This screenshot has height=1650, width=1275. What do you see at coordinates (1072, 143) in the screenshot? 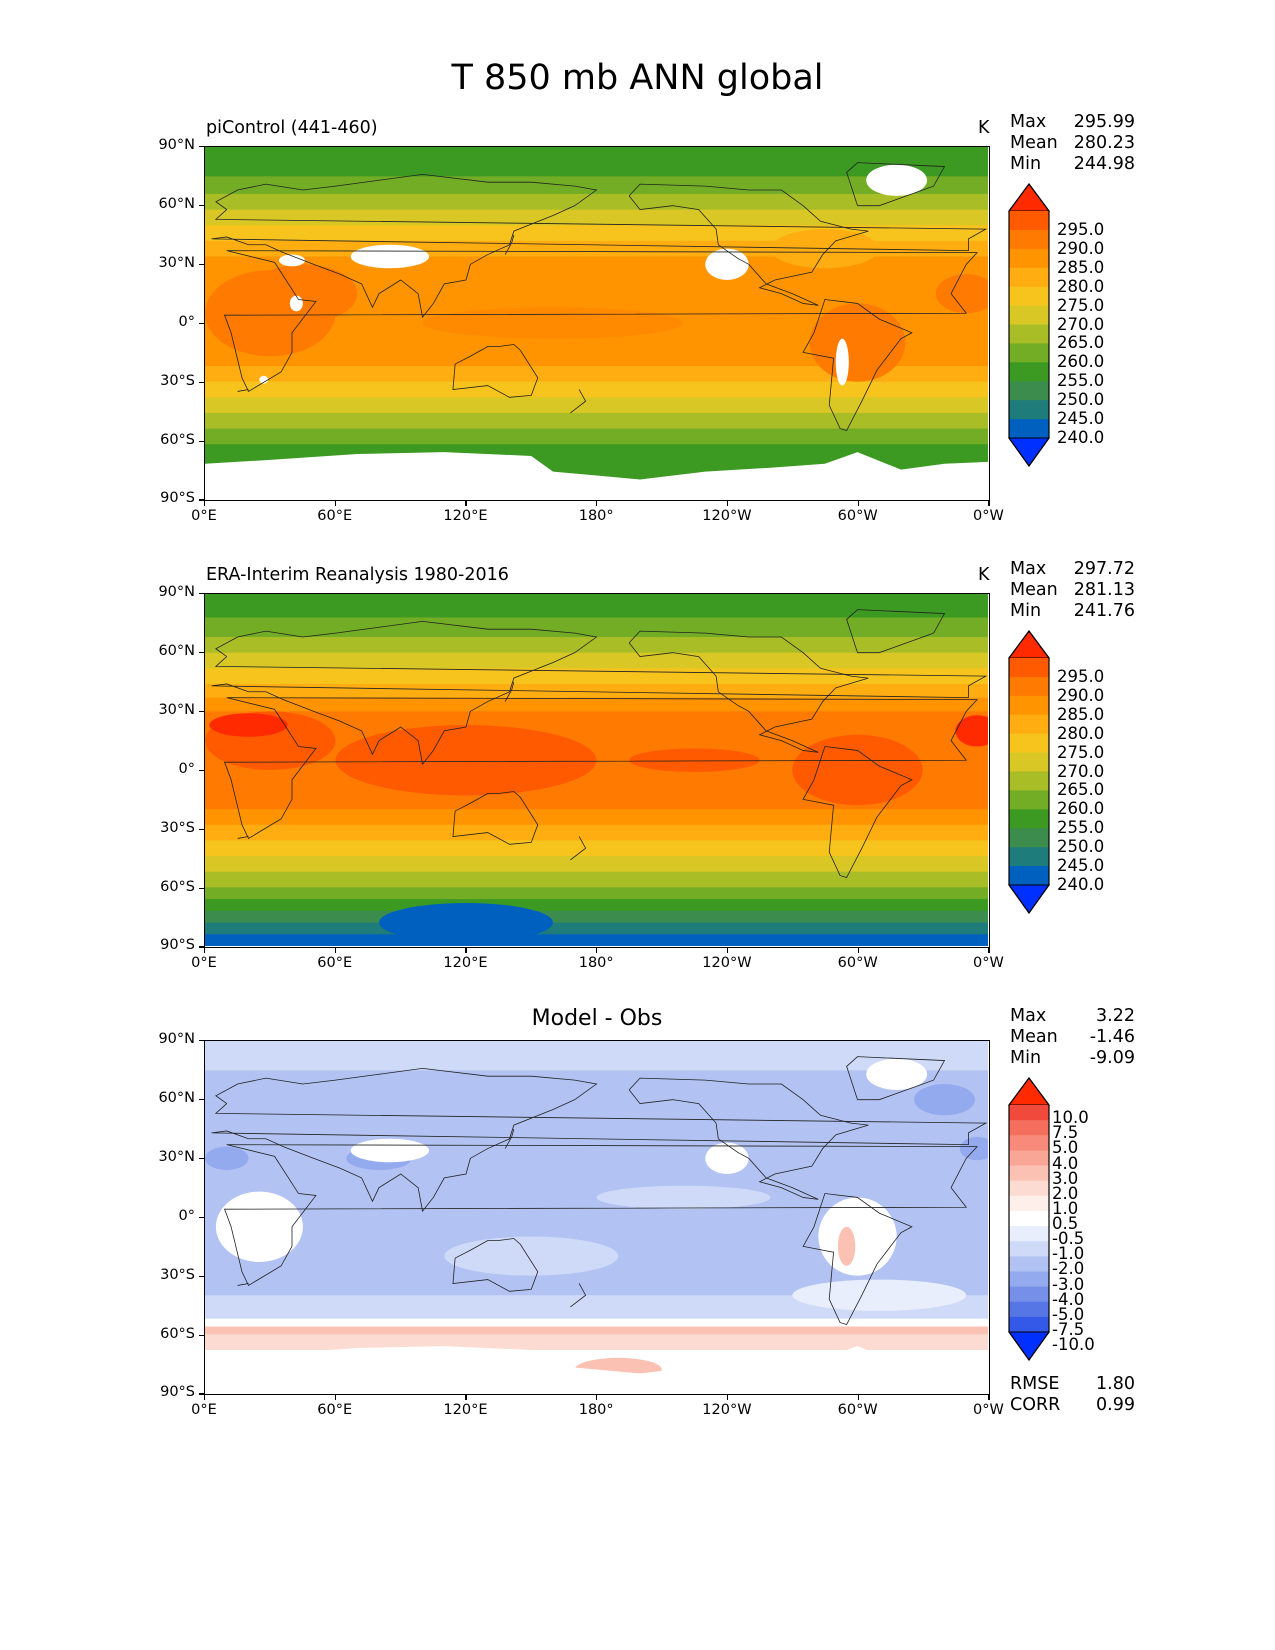
I see `panel1-stats: Max 295.99 Mean 280.23 Min 244.98` at bounding box center [1072, 143].